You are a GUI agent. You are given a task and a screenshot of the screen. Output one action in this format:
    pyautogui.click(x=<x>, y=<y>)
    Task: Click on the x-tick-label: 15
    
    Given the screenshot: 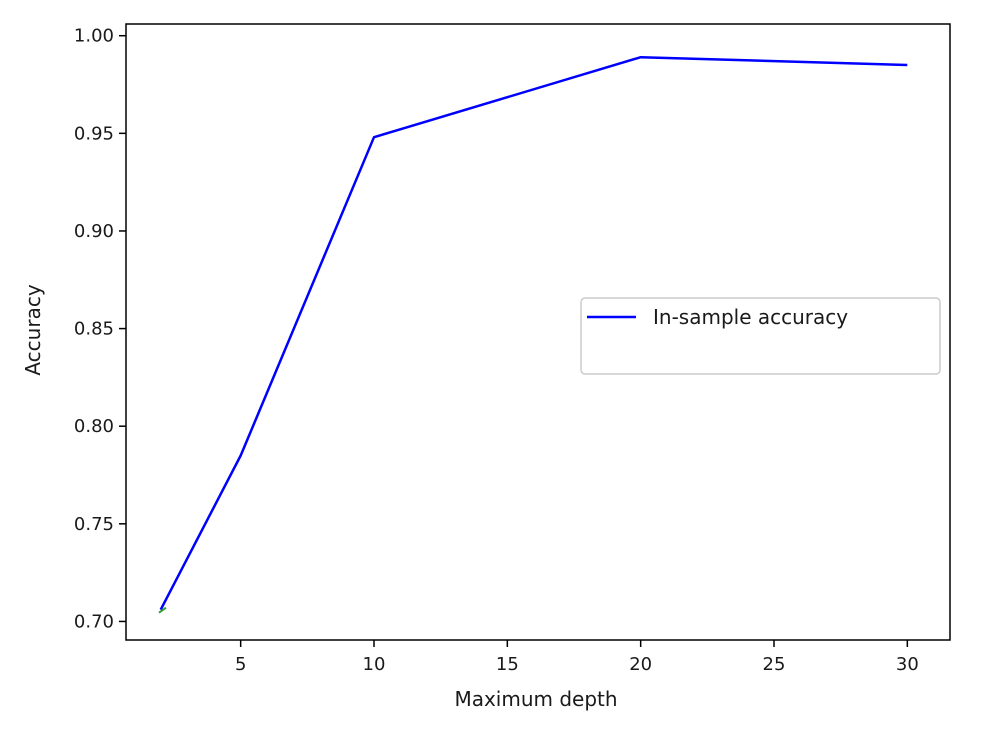 What is the action you would take?
    pyautogui.click(x=507, y=664)
    